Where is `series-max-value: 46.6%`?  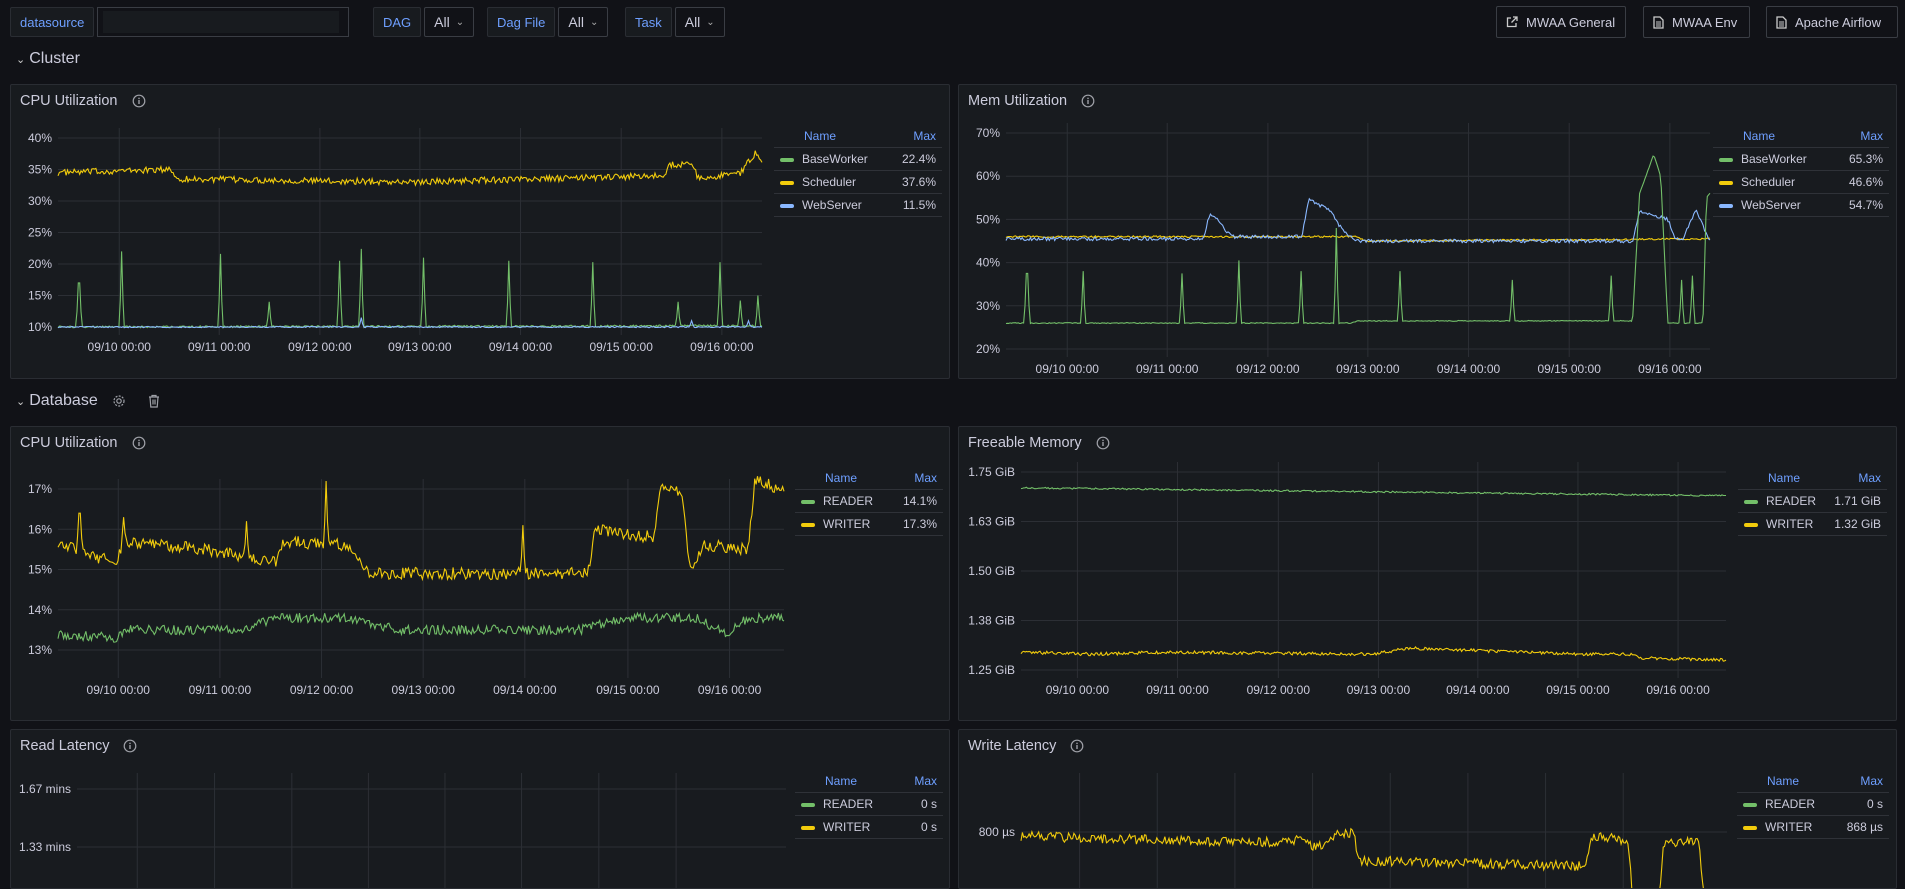
series-max-value: 46.6% is located at coordinates (1861, 182).